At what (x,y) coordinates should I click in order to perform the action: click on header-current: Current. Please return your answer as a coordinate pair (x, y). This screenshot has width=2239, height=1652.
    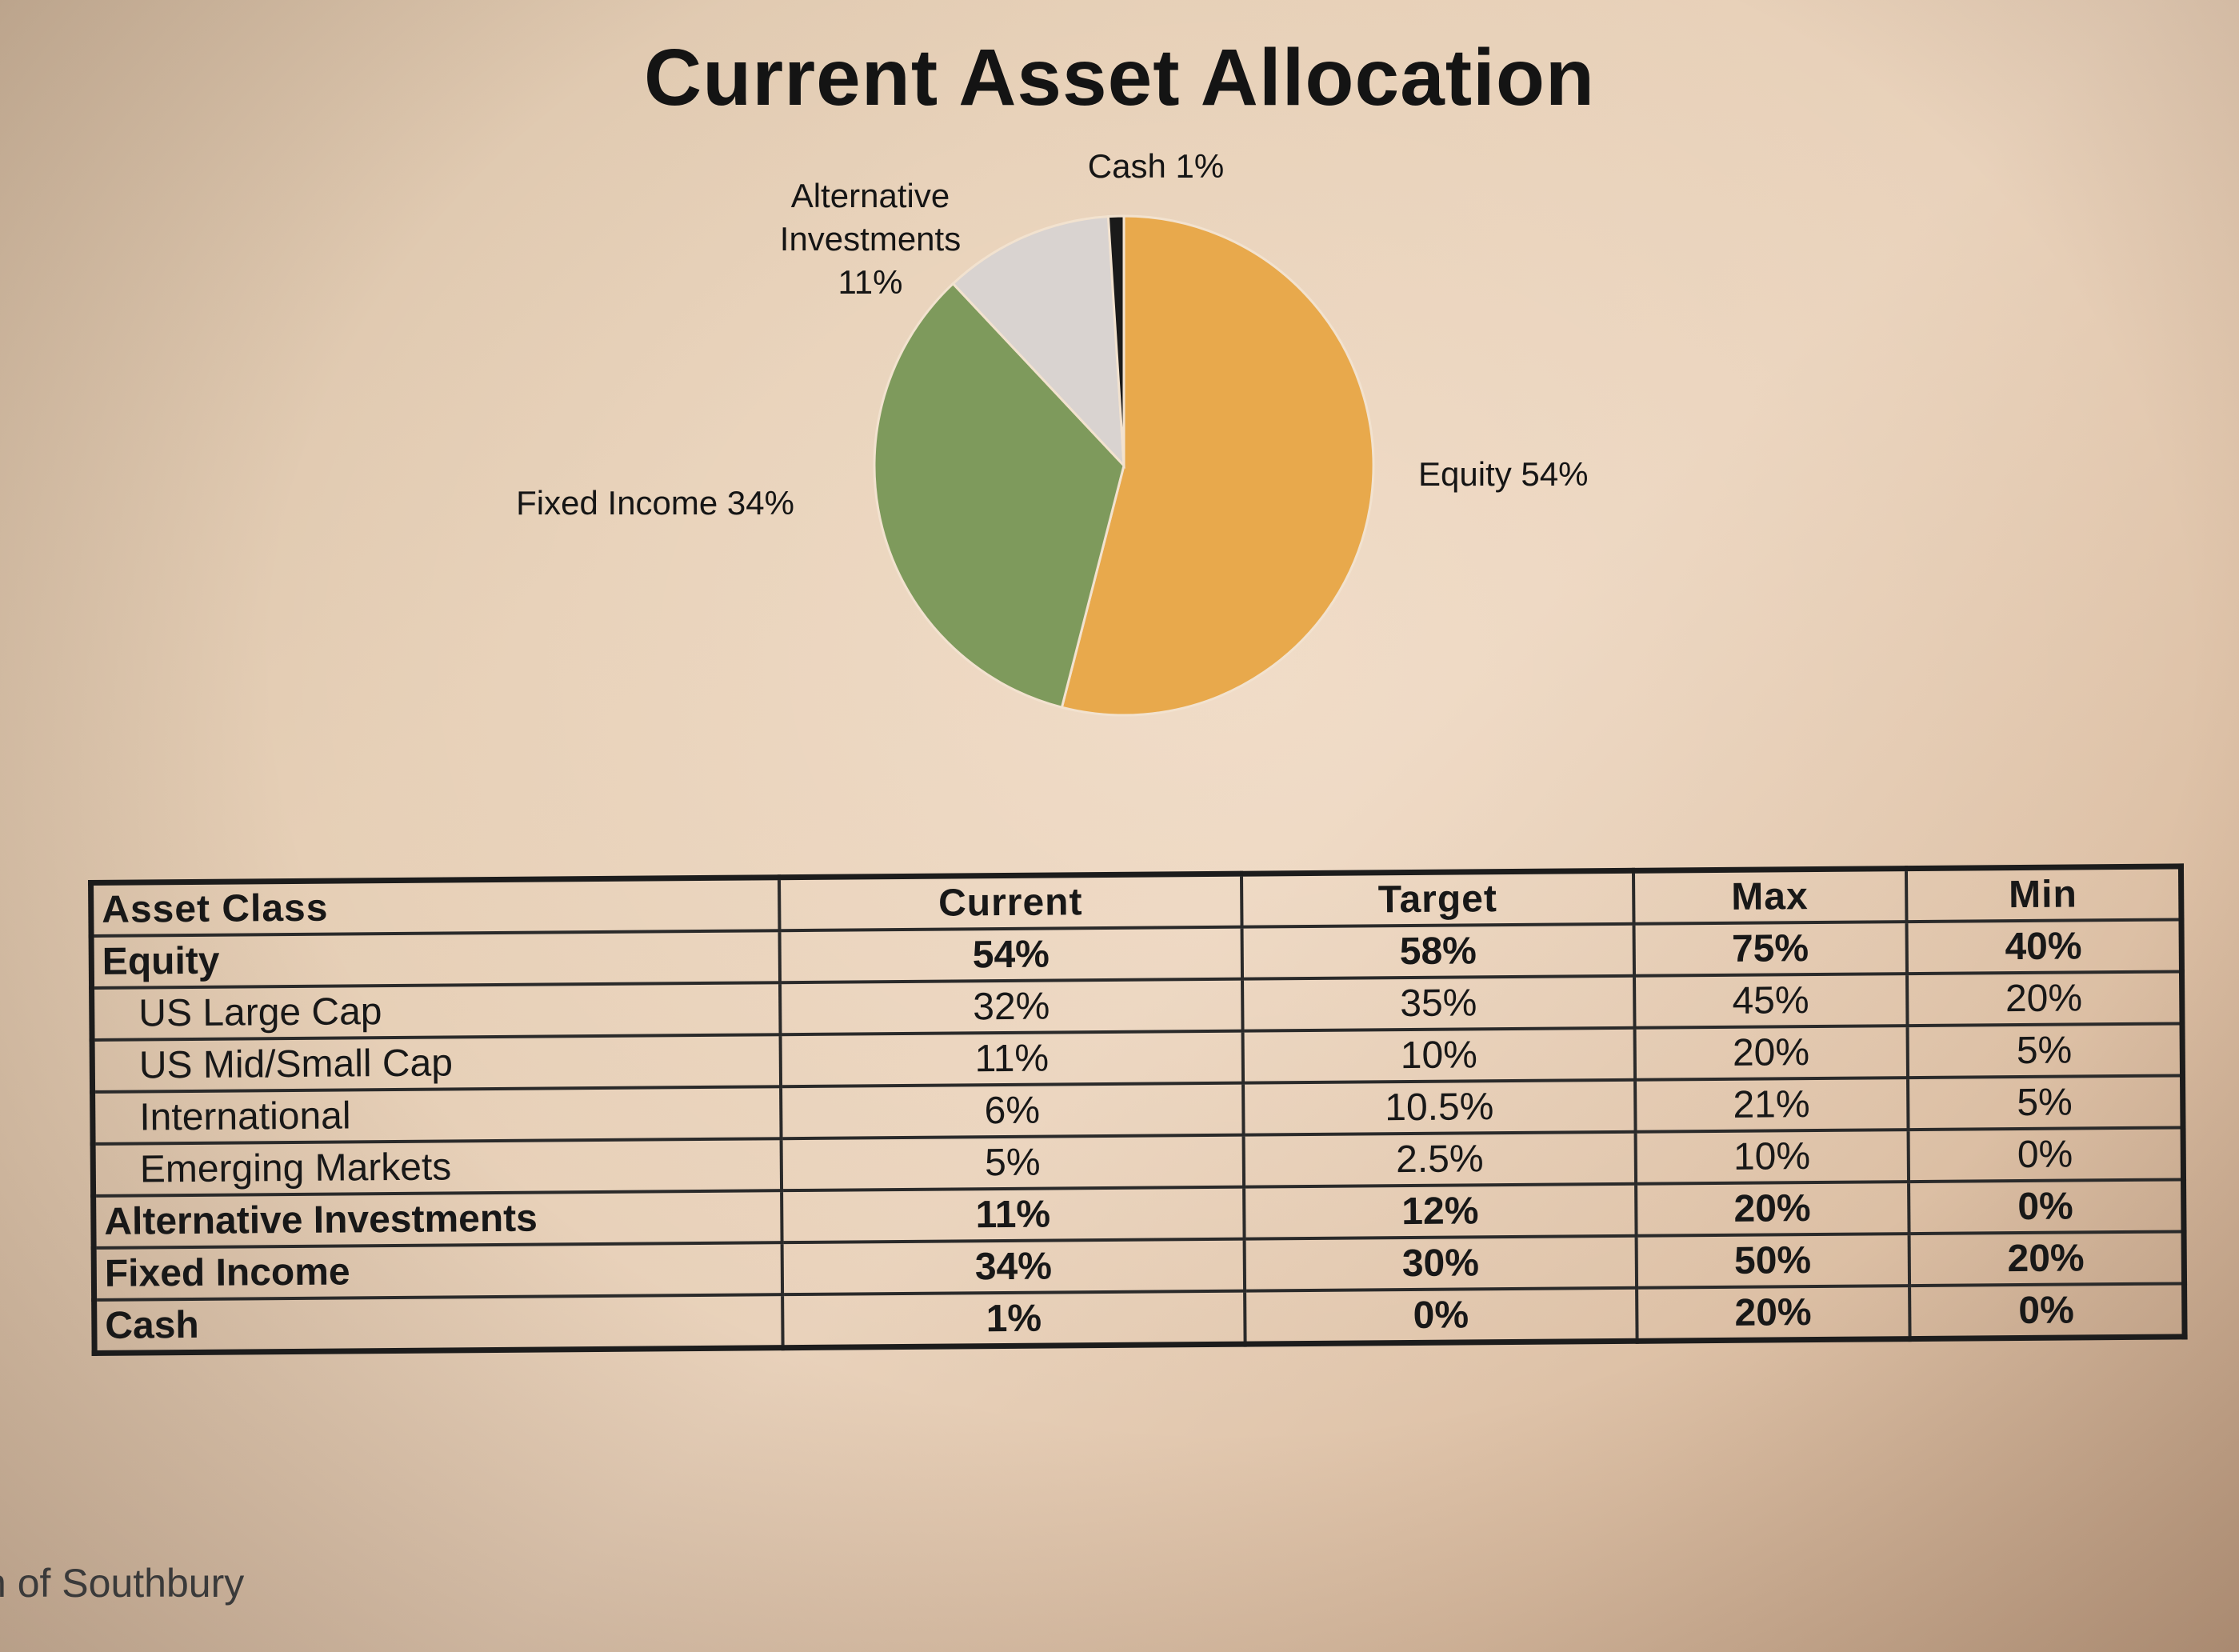
    Looking at the image, I should click on (1010, 902).